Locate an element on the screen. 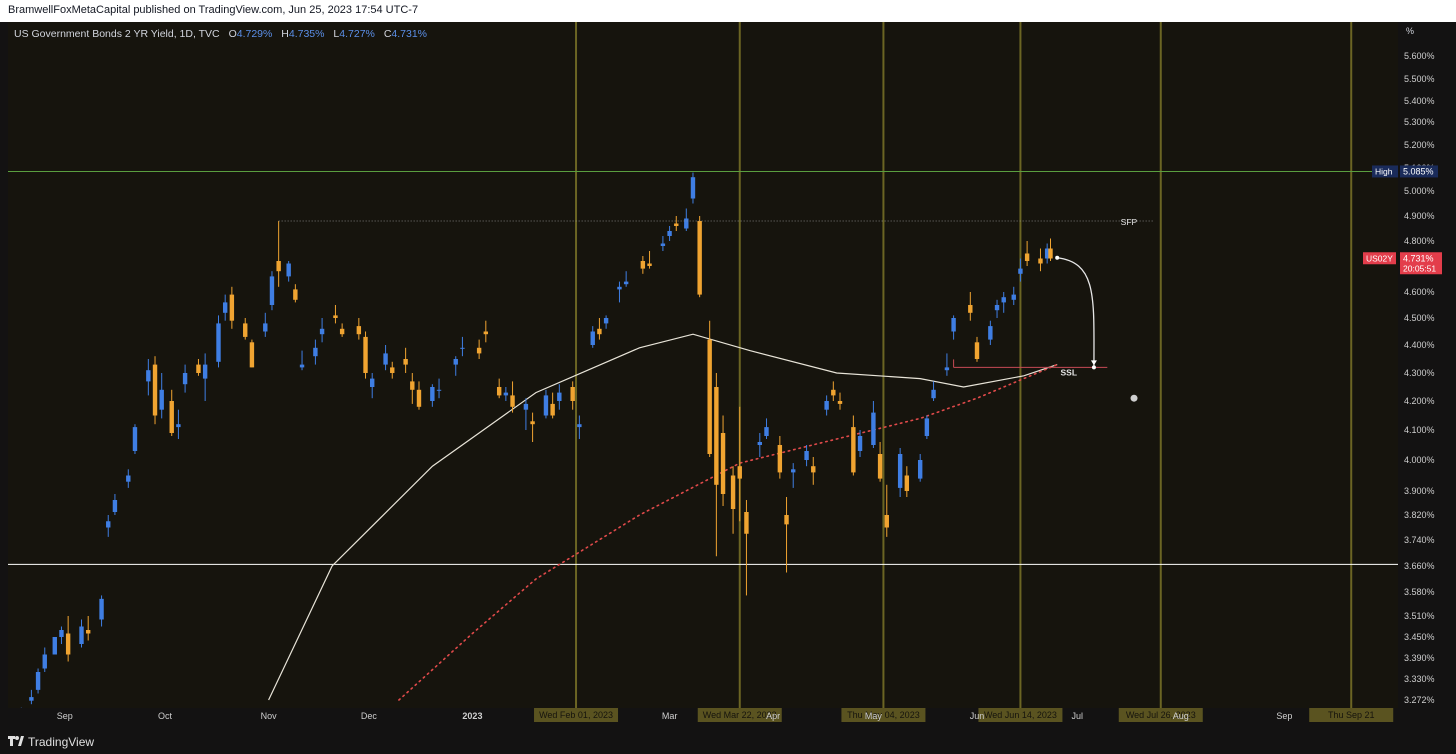 The image size is (1456, 754). last-price-symbol: US02Y is located at coordinates (1379, 258).